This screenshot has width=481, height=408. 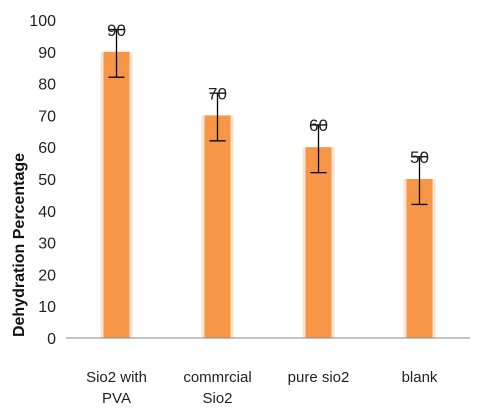 What do you see at coordinates (217, 93) in the screenshot?
I see `data-label: 70` at bounding box center [217, 93].